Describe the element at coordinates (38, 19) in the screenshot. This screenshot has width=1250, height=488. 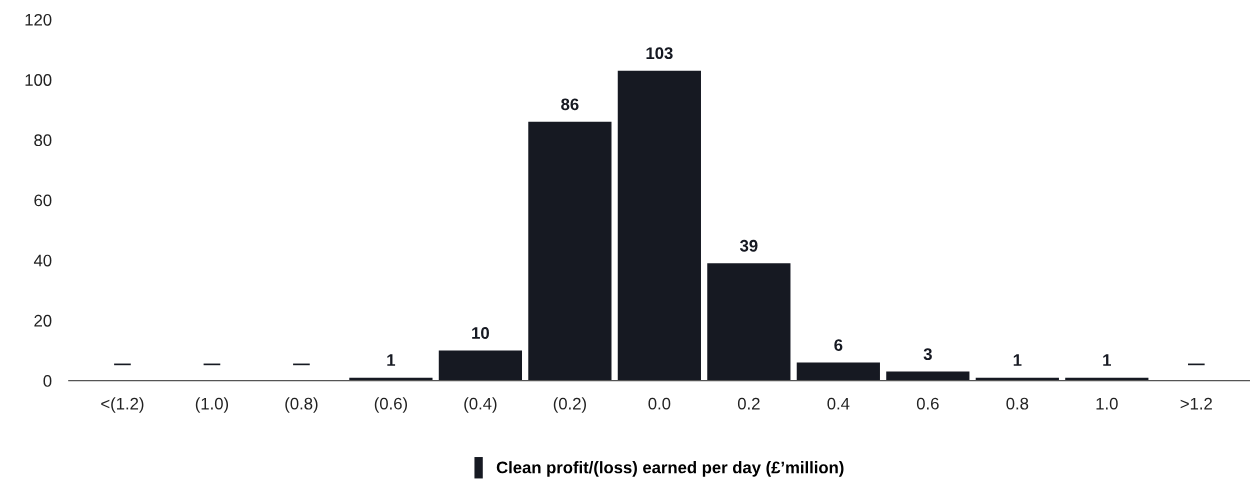
I see `y-tick-label: 120` at that location.